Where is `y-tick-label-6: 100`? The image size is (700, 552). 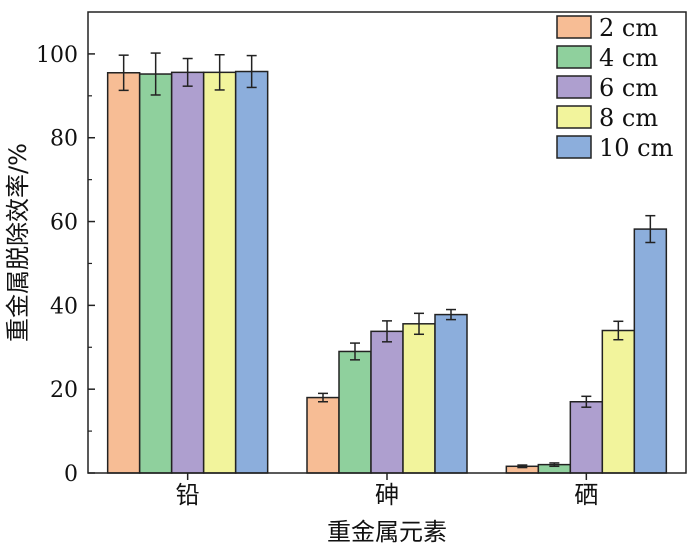
y-tick-label-6: 100 is located at coordinates (57, 55).